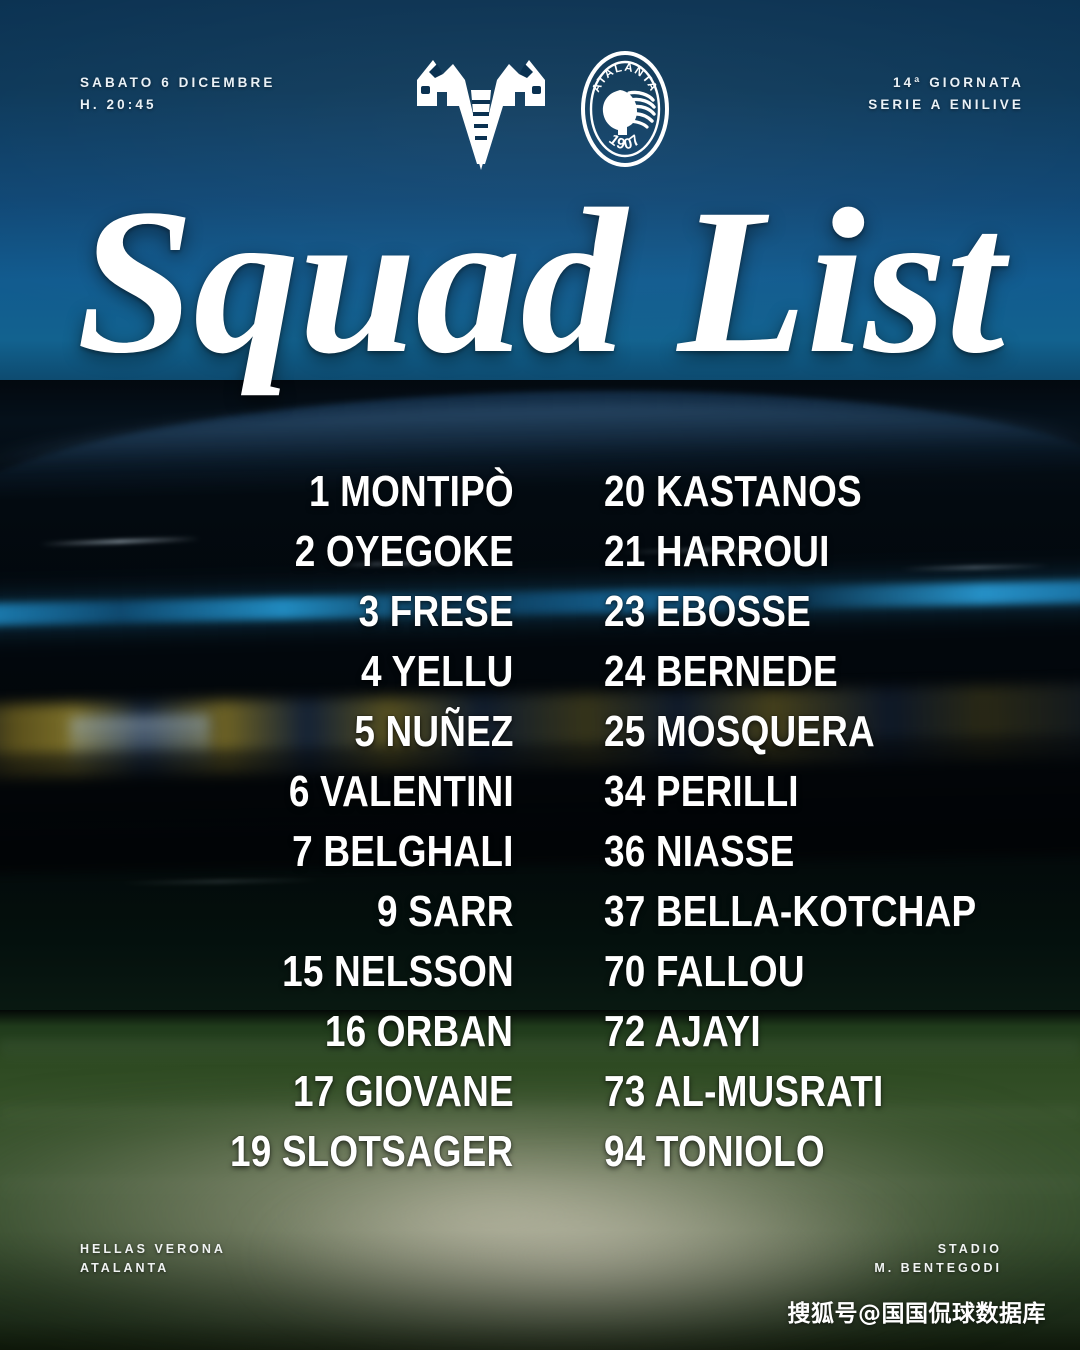 The image size is (1080, 1350). What do you see at coordinates (540, 1290) in the screenshot?
I see `bottom-vignette` at bounding box center [540, 1290].